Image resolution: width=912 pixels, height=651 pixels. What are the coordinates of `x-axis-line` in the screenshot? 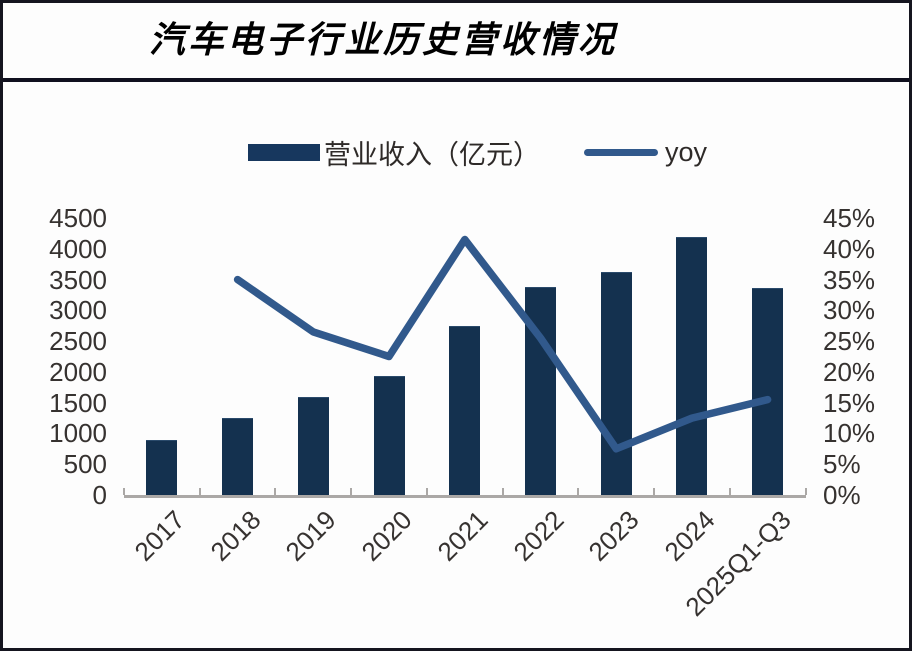 It's located at (465, 496).